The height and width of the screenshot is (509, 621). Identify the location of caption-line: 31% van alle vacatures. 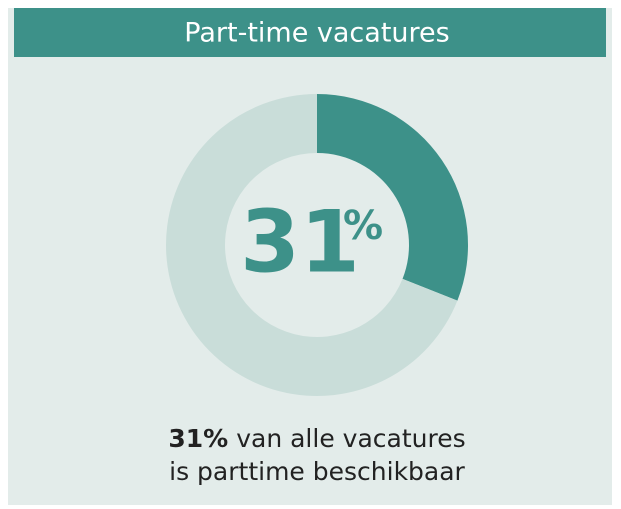
(316, 438).